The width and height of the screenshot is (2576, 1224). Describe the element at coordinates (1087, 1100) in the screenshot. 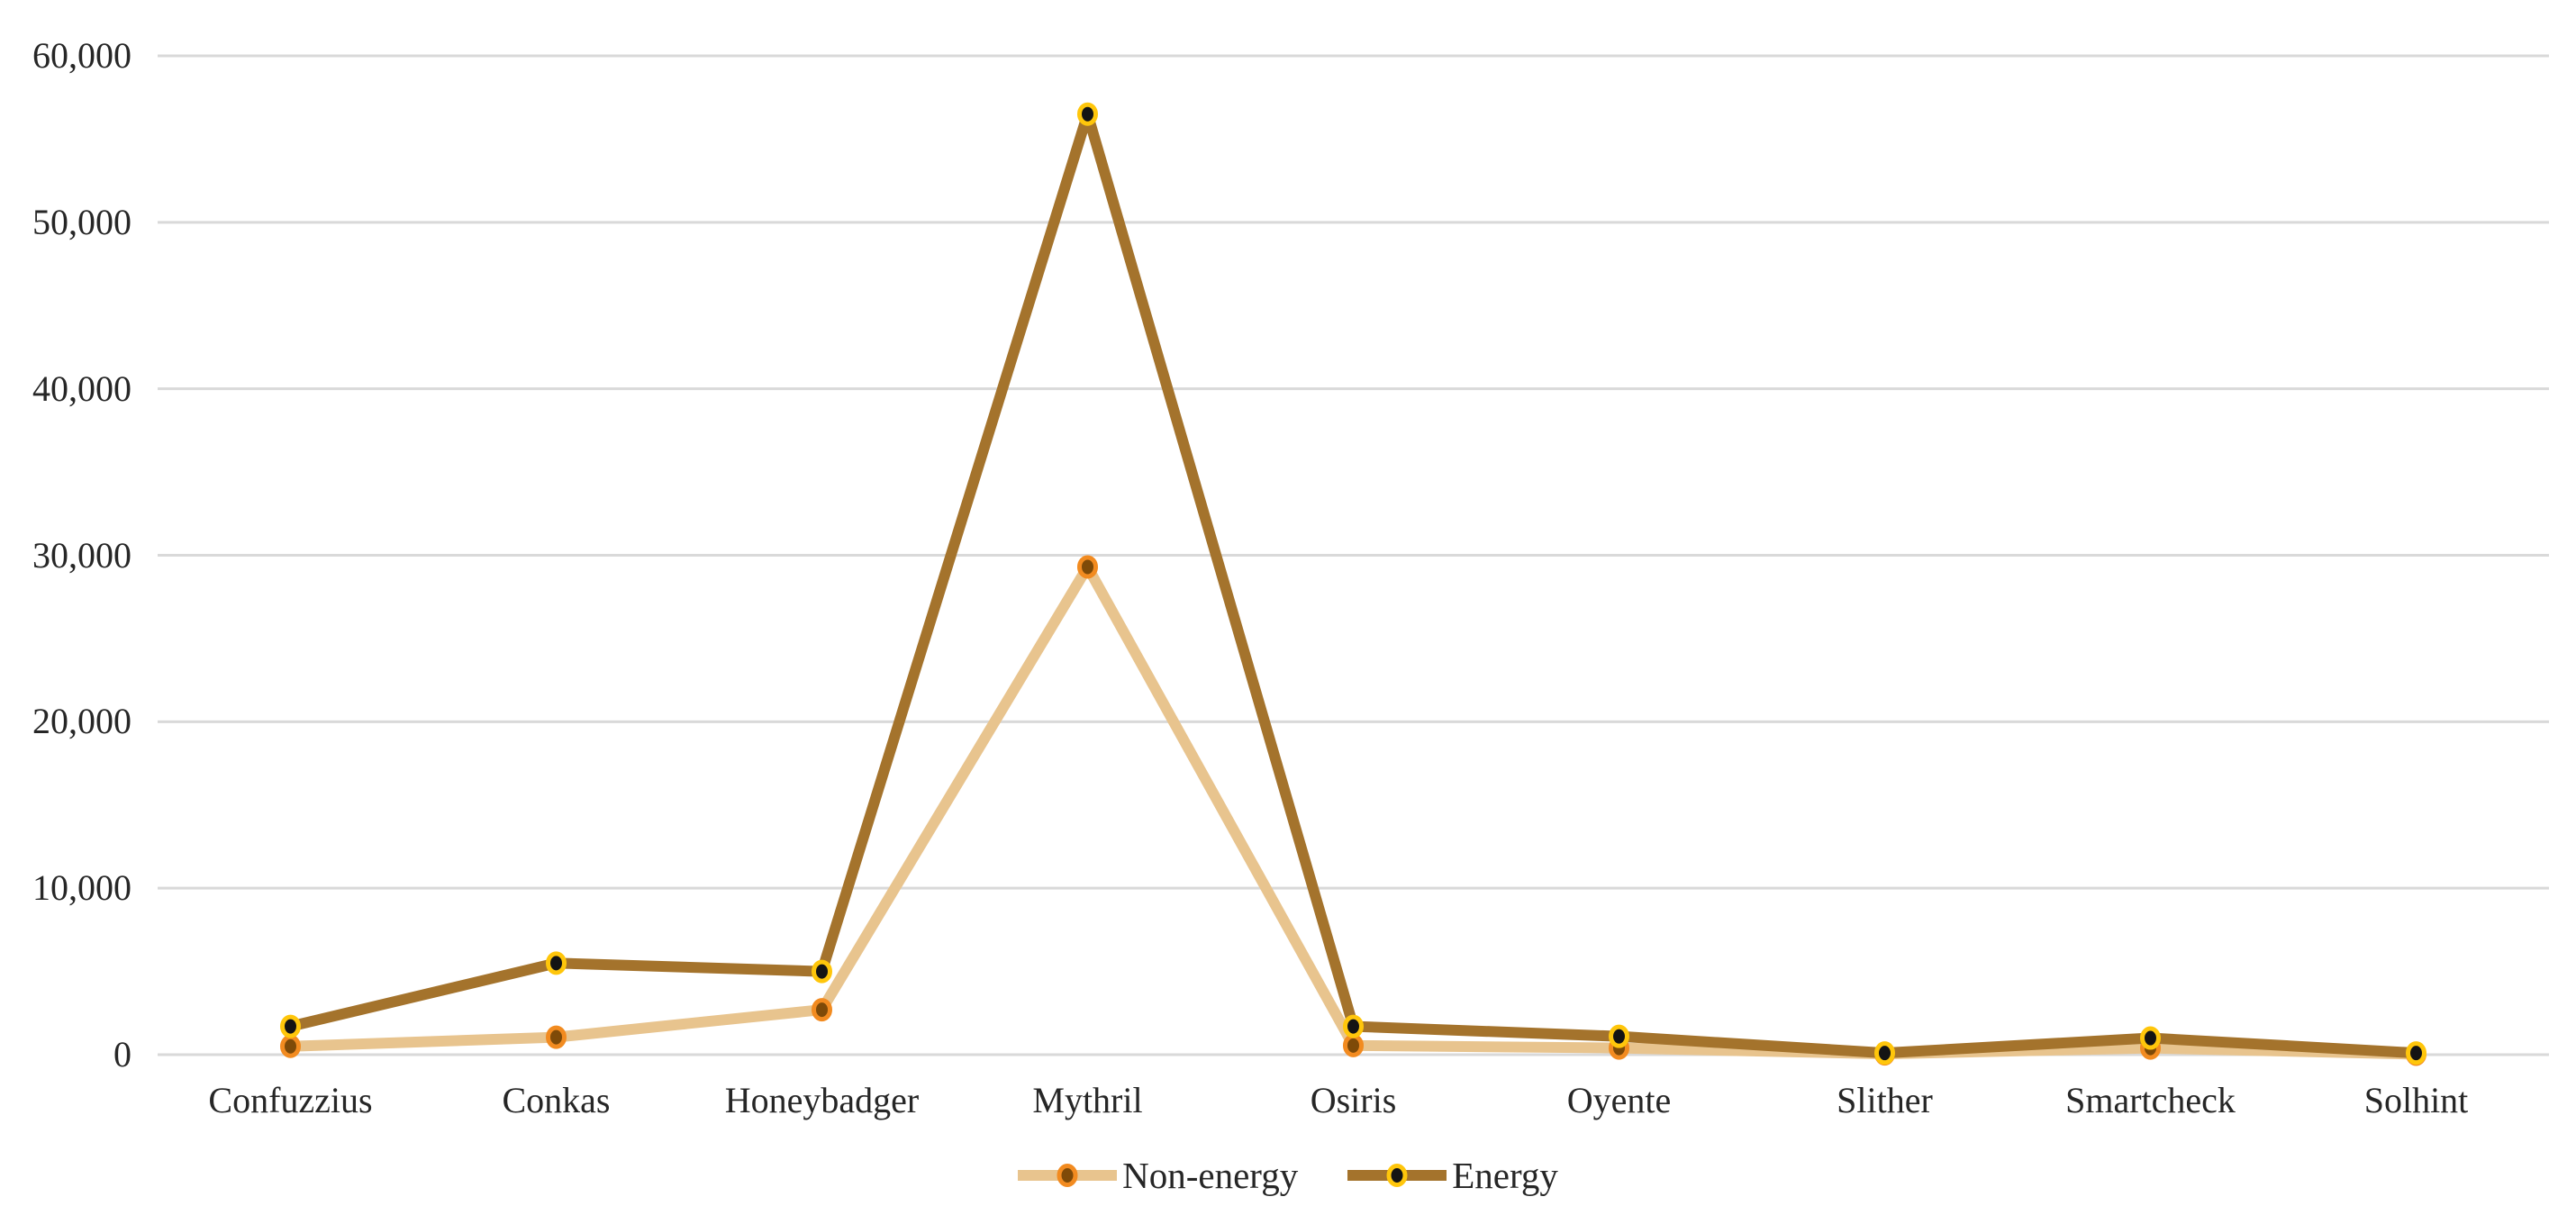

I see `x-category-label: Mythril` at that location.